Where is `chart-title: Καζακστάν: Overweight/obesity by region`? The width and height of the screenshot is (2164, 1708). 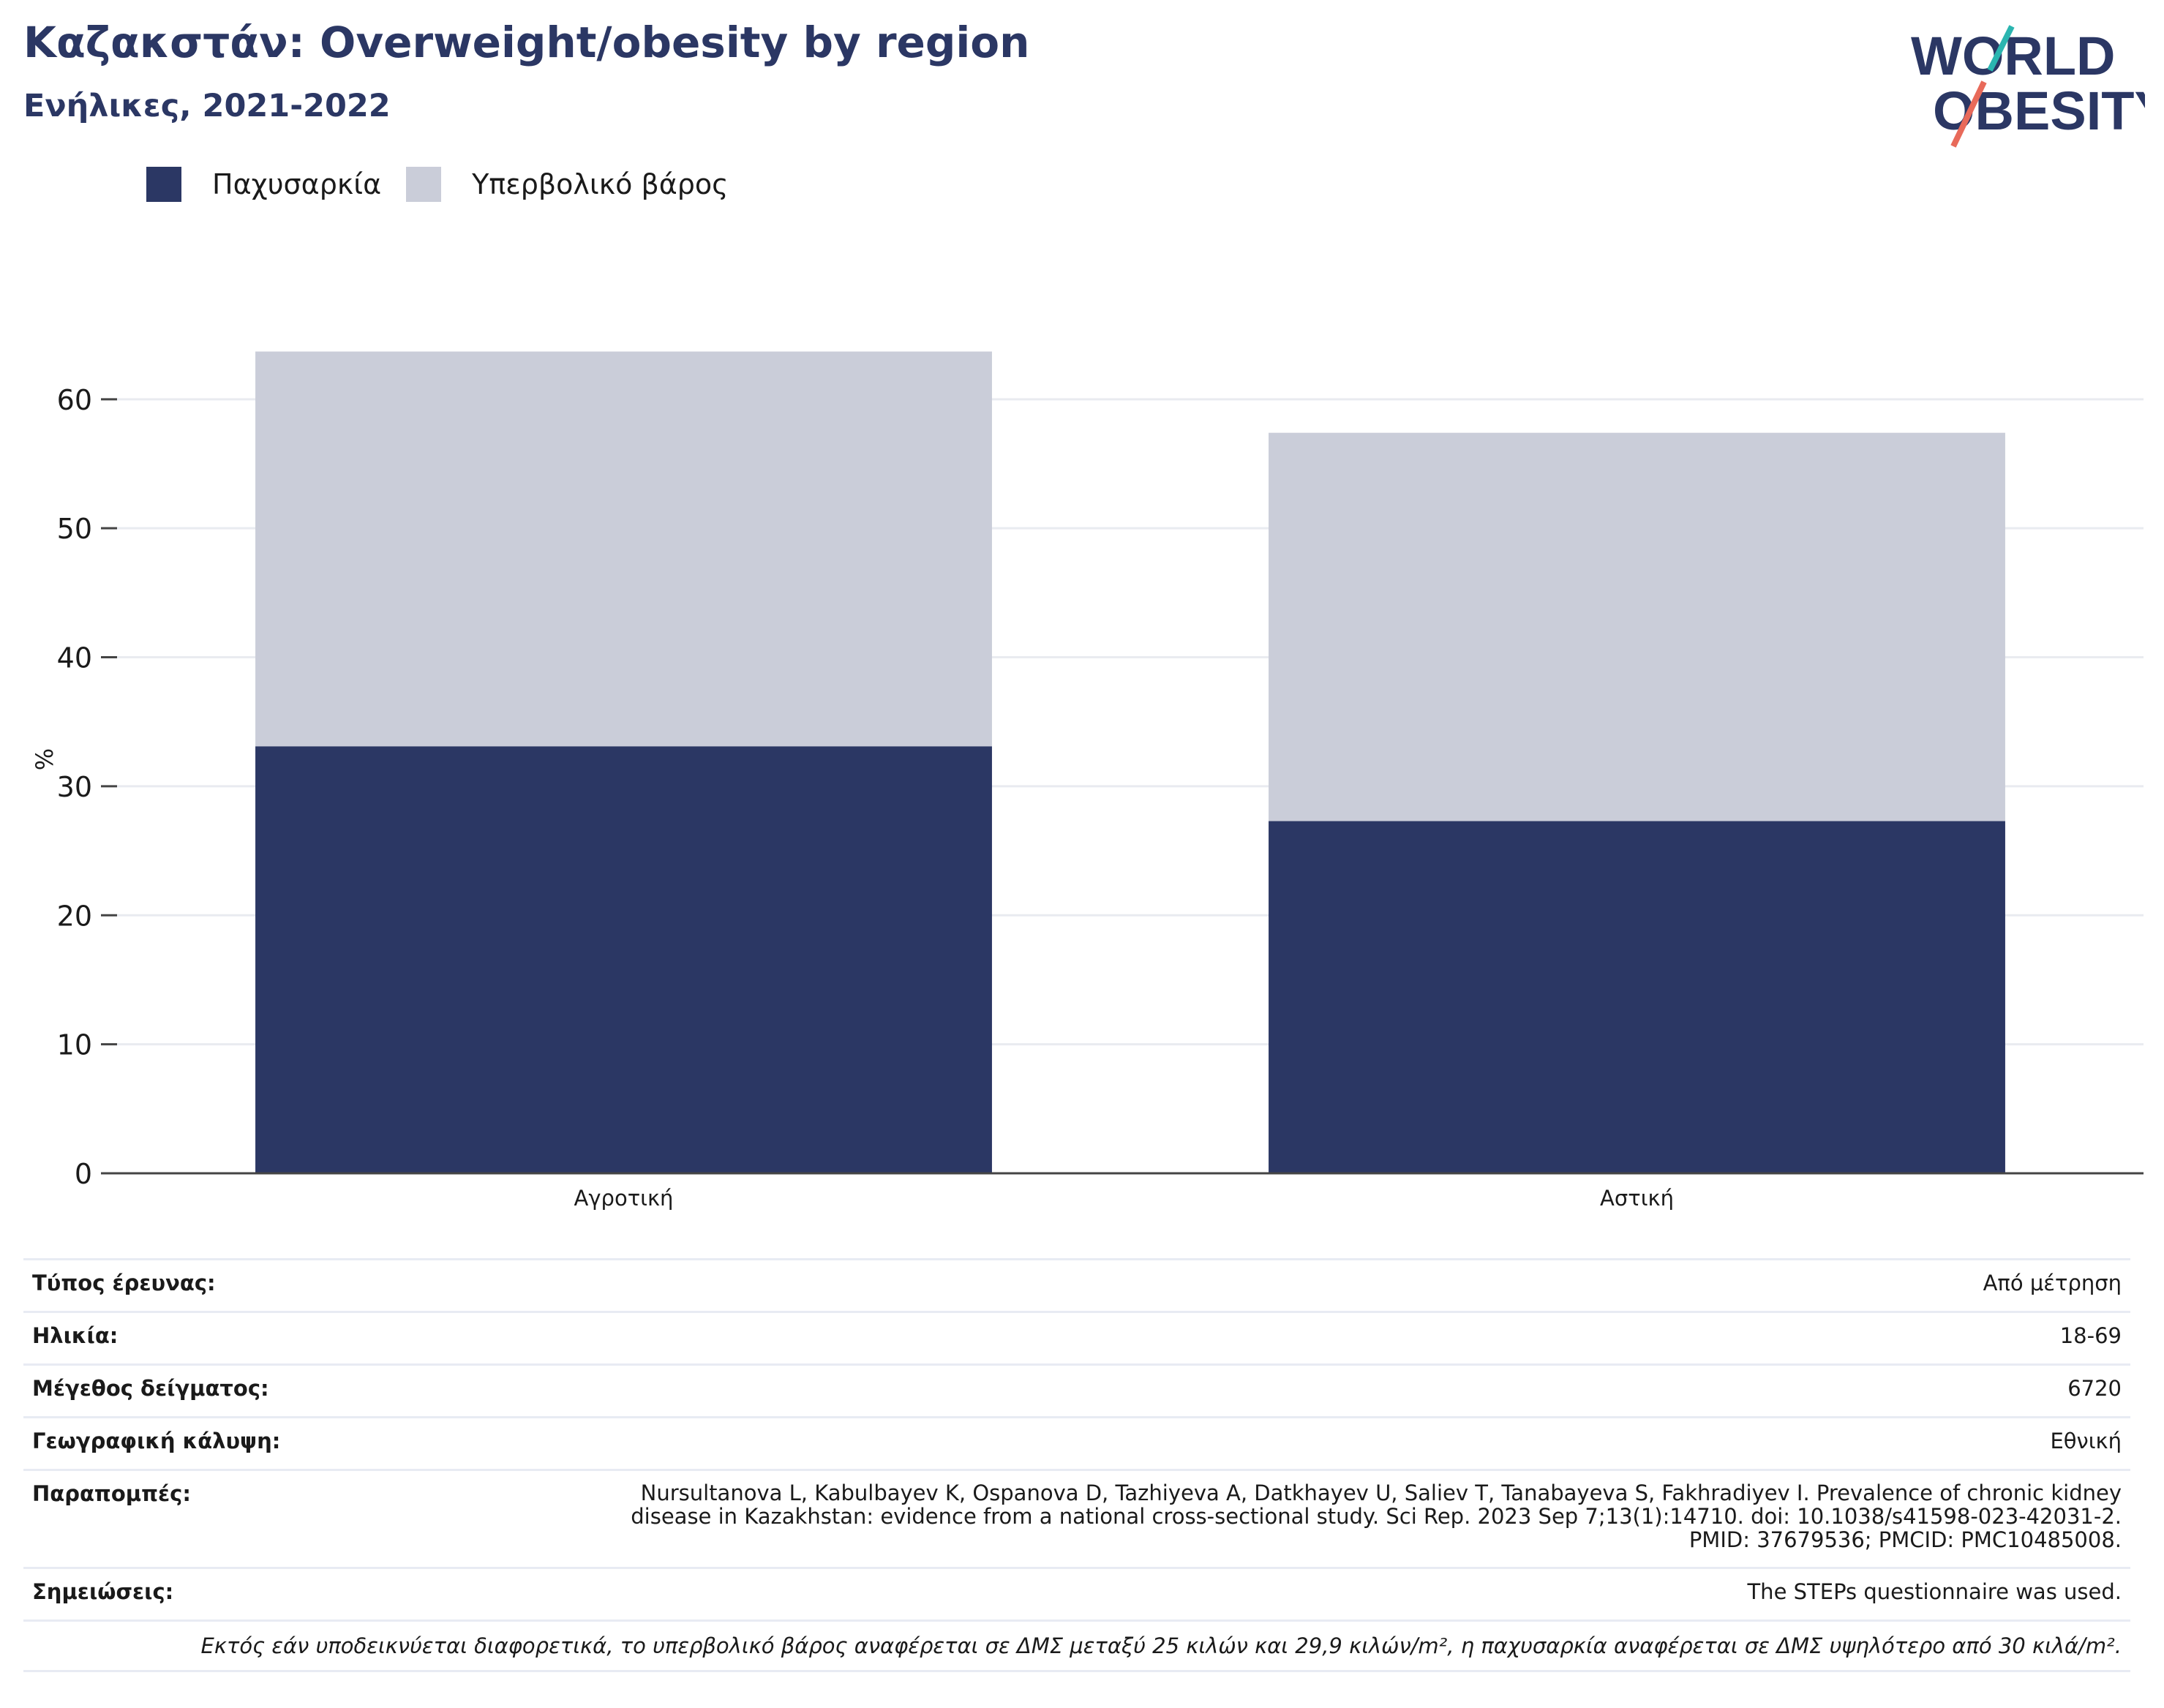
chart-title: Καζακστάν: Overweight/obesity by region is located at coordinates (526, 42).